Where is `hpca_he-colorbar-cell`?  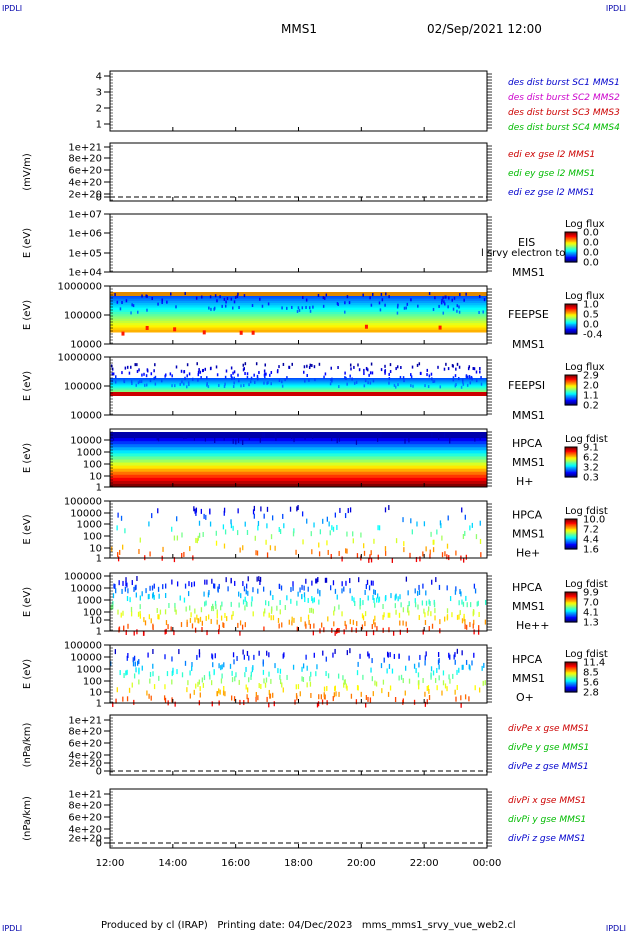
hpca_he-colorbar-cell is located at coordinates (571, 530).